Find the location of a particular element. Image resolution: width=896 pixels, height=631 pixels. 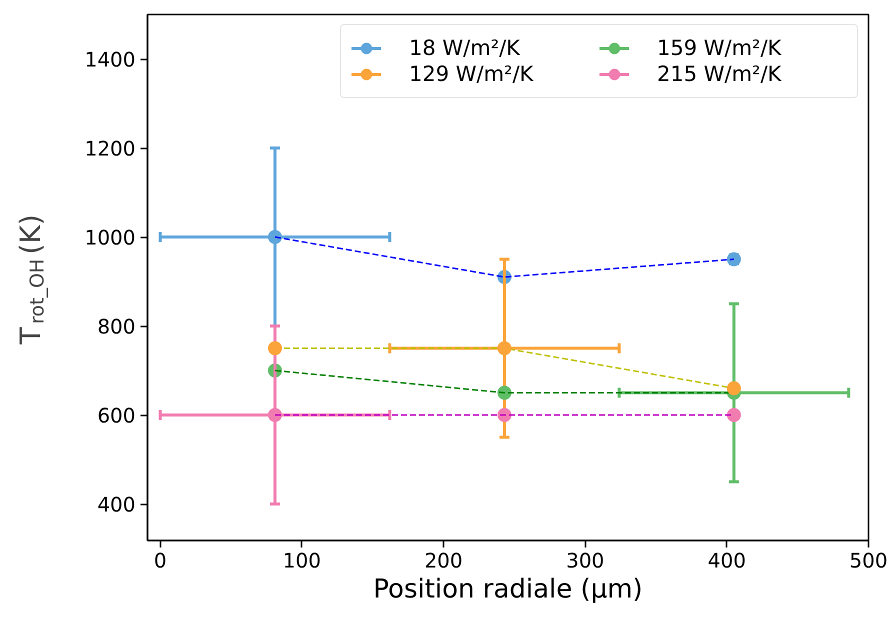

y-tick-label: 600 is located at coordinates (116, 416).